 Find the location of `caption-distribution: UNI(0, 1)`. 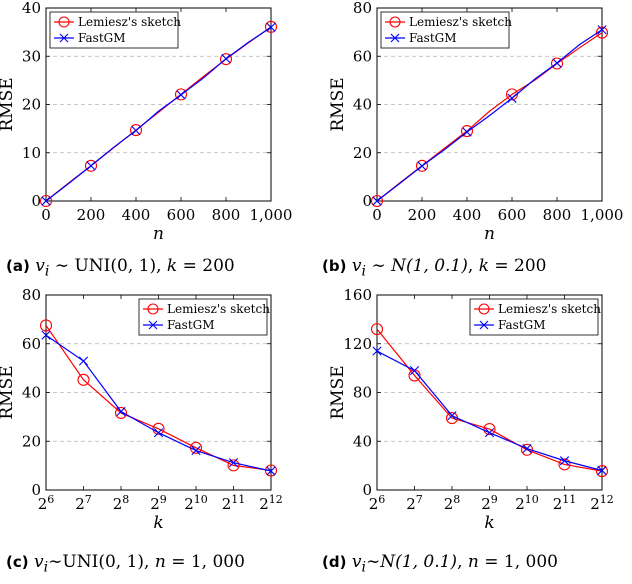

caption-distribution: UNI(0, 1) is located at coordinates (103, 562).